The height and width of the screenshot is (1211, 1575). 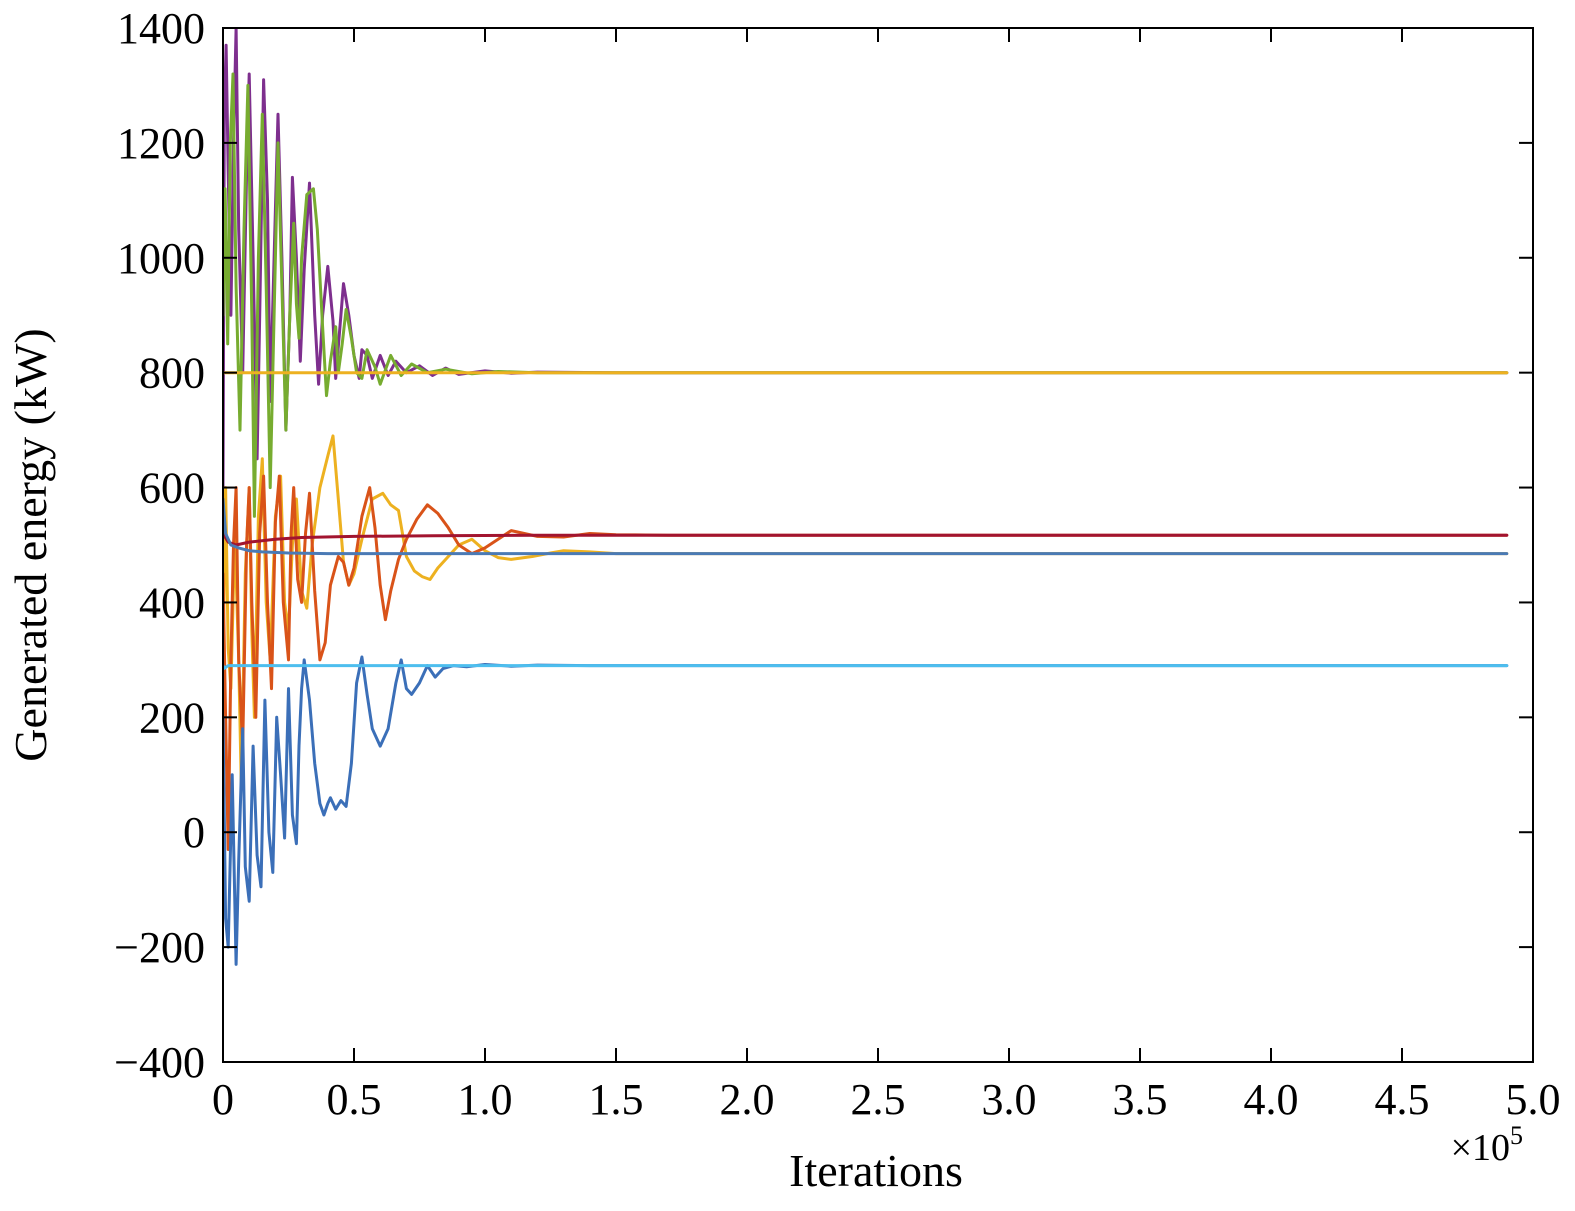 I want to click on x-tick-label: 1.0, so click(x=485, y=1099).